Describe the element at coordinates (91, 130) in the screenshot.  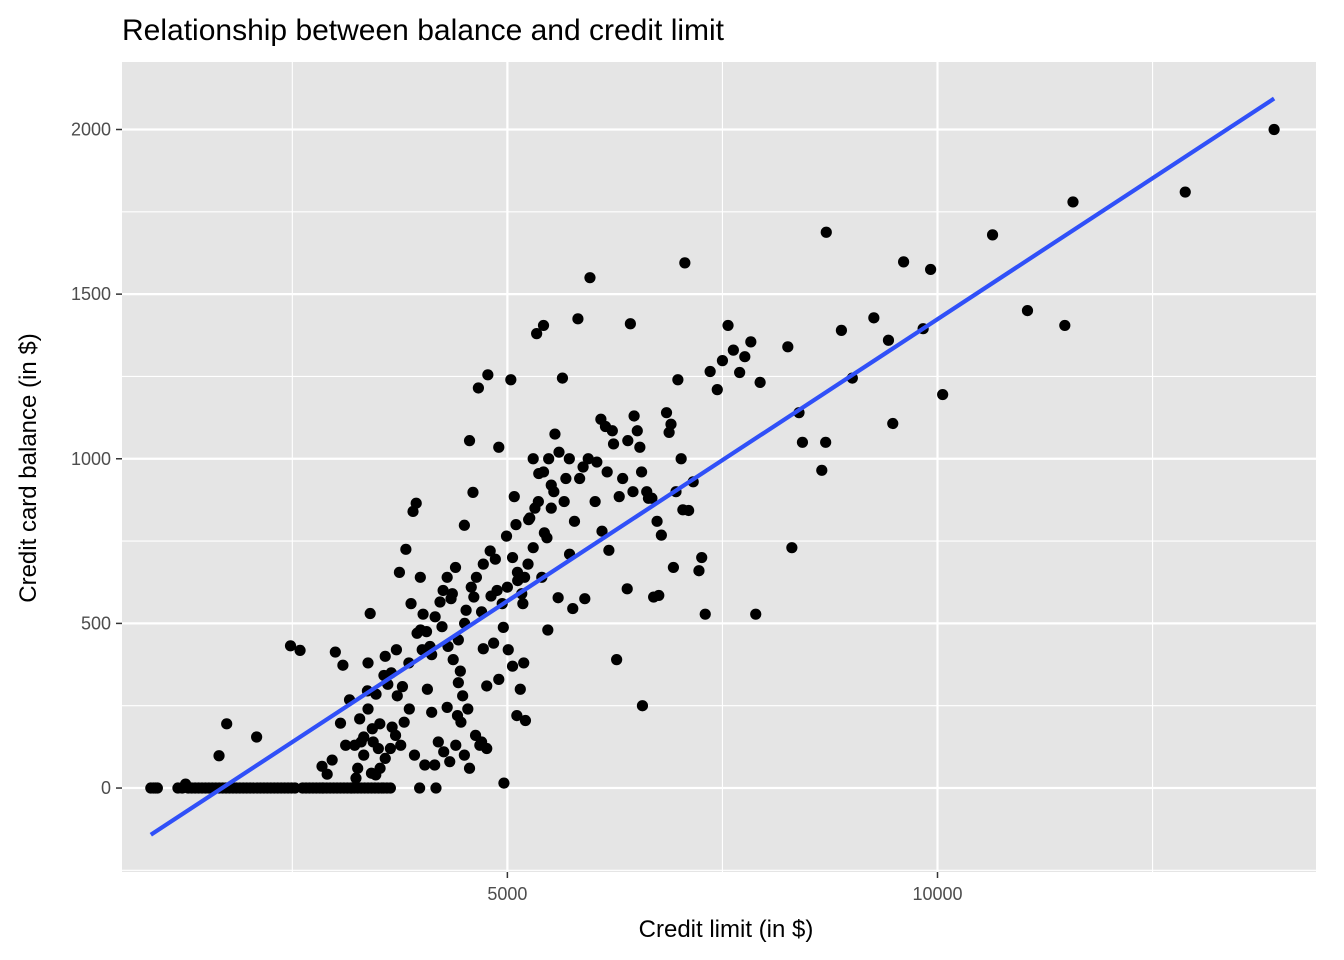
I see `y-tick-label: 2000` at that location.